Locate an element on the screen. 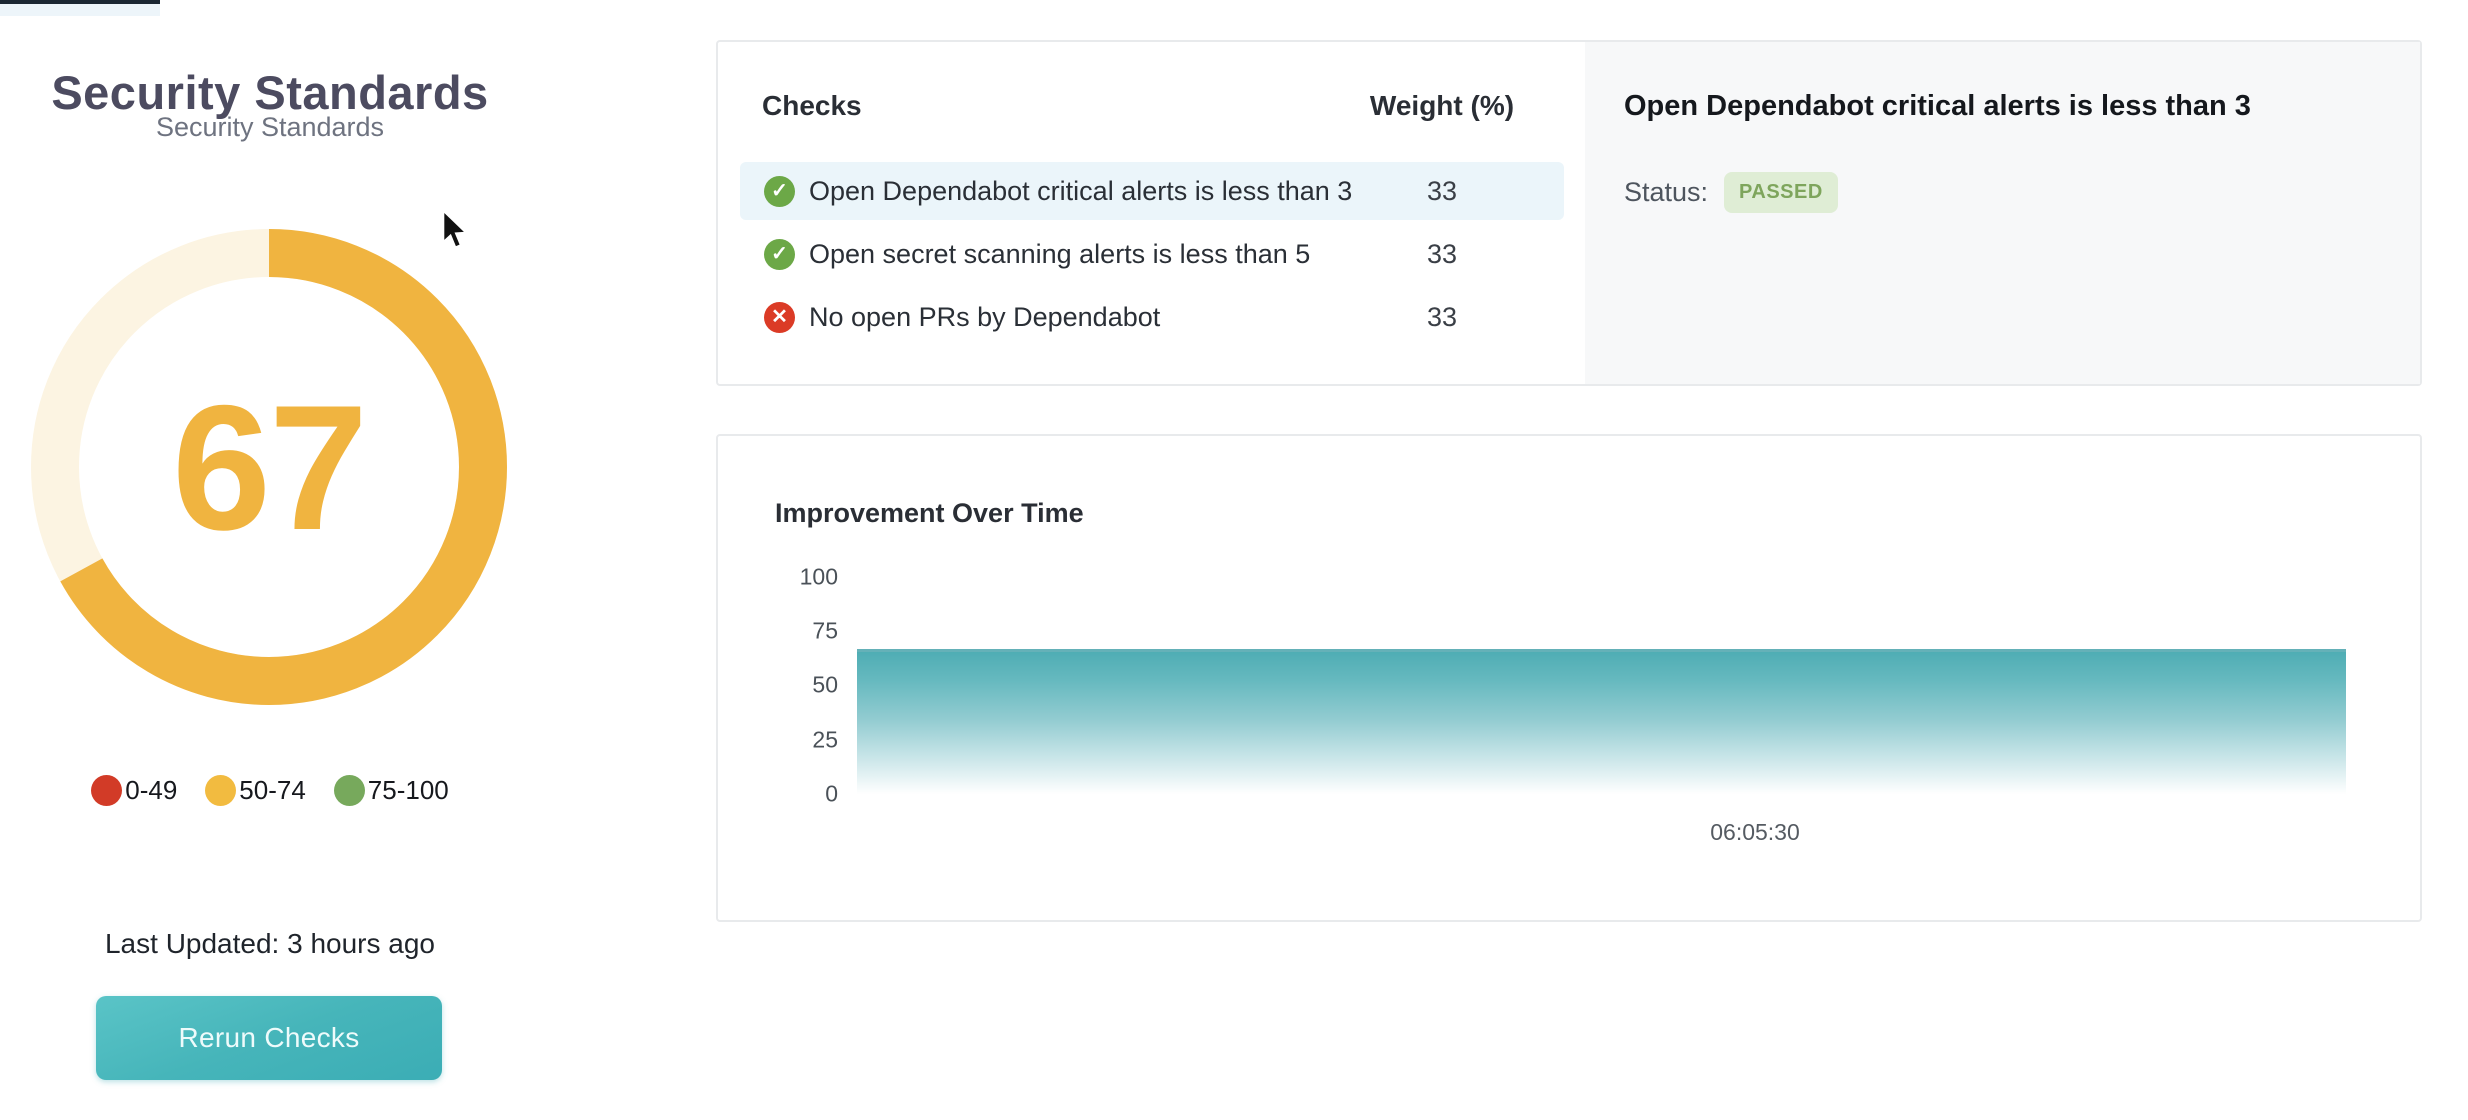 This screenshot has height=1120, width=2468. chart-plot-area is located at coordinates (1601, 685).